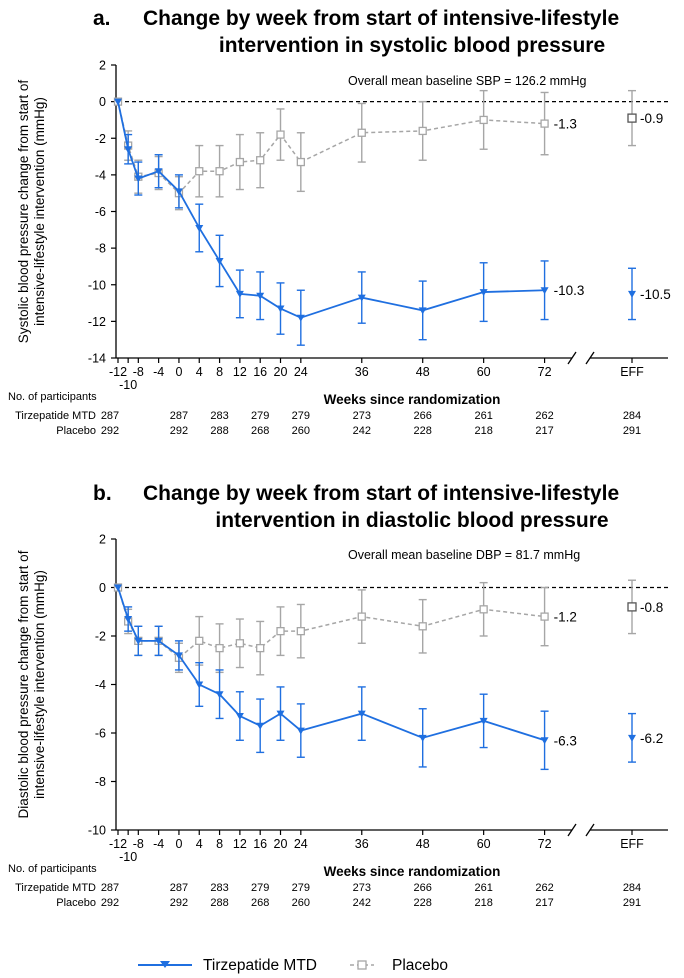  What do you see at coordinates (388, 627) in the screenshot?
I see `series-placebo: -1.2 -0.8` at bounding box center [388, 627].